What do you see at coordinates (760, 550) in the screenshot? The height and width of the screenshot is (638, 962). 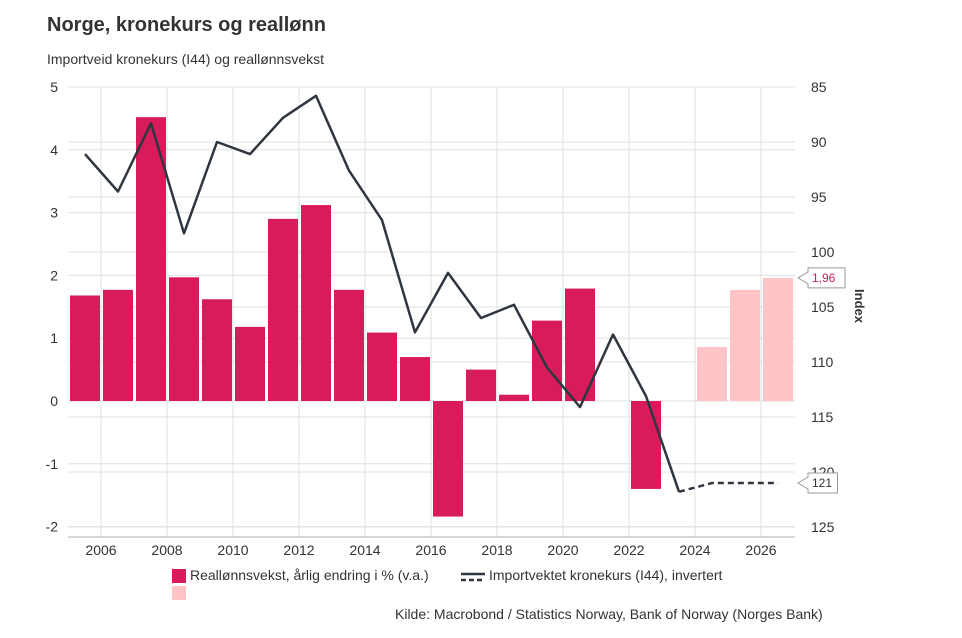 I see `x-tick-2026: 2026` at bounding box center [760, 550].